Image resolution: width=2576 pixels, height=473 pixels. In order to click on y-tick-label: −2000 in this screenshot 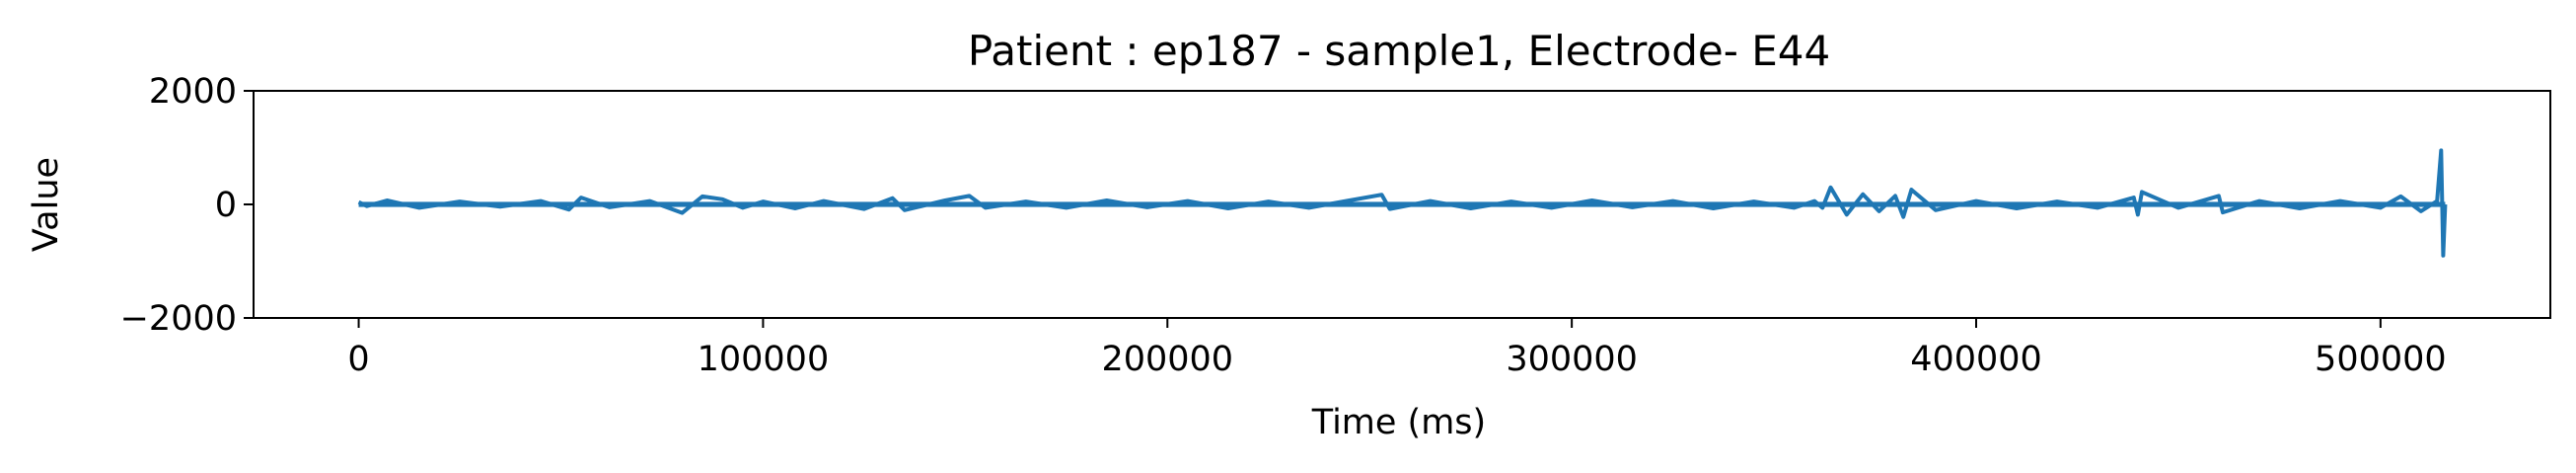, I will do `click(178, 319)`.